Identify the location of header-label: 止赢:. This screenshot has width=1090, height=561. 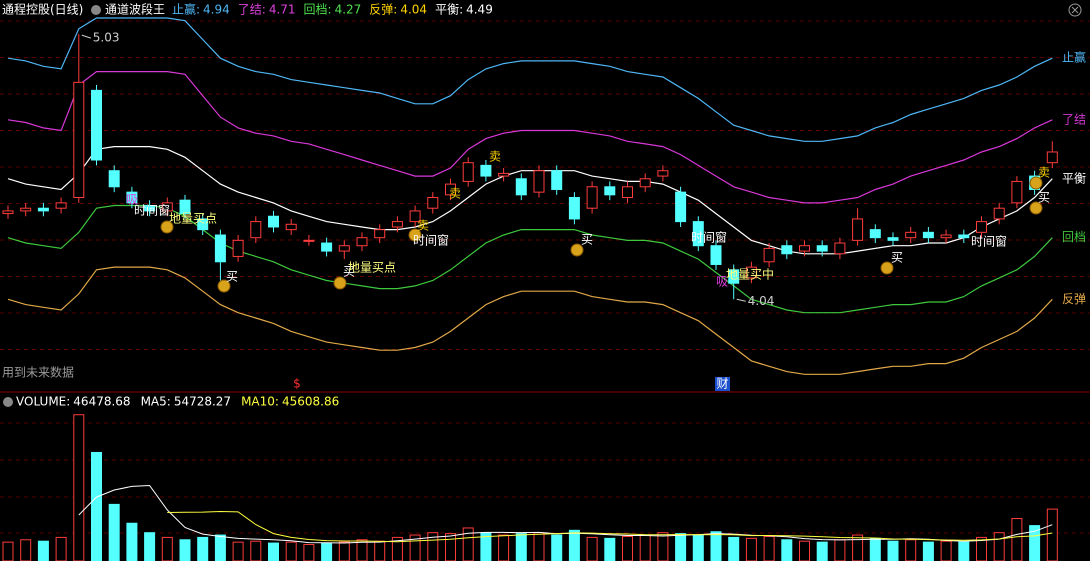
(186, 9).